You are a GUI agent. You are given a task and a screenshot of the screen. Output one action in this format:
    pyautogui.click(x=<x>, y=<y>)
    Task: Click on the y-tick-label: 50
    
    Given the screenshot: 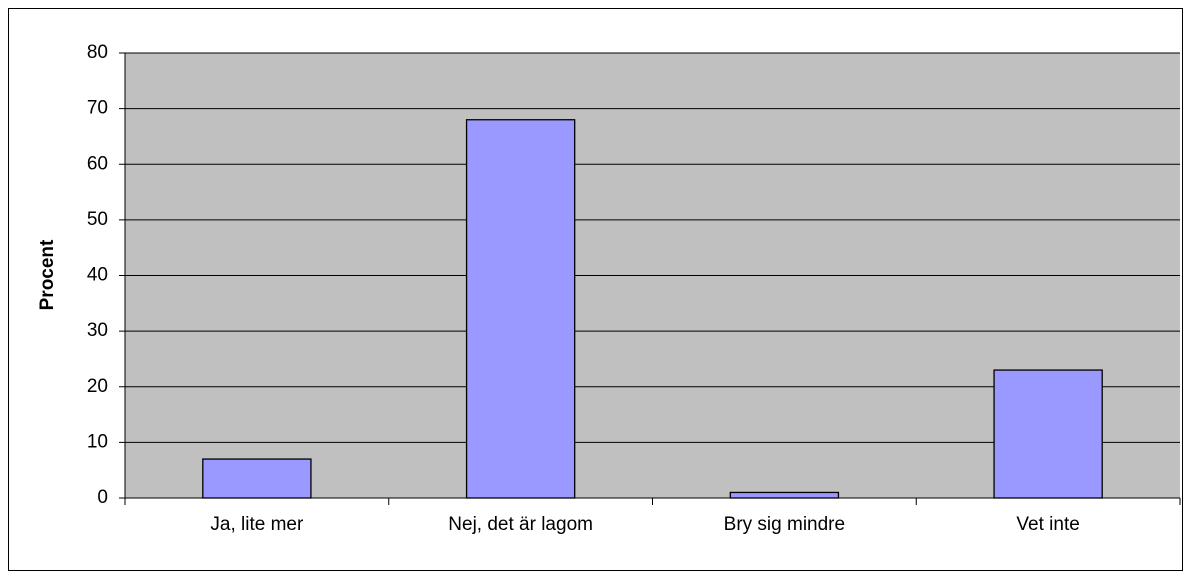 What is the action you would take?
    pyautogui.click(x=97, y=219)
    